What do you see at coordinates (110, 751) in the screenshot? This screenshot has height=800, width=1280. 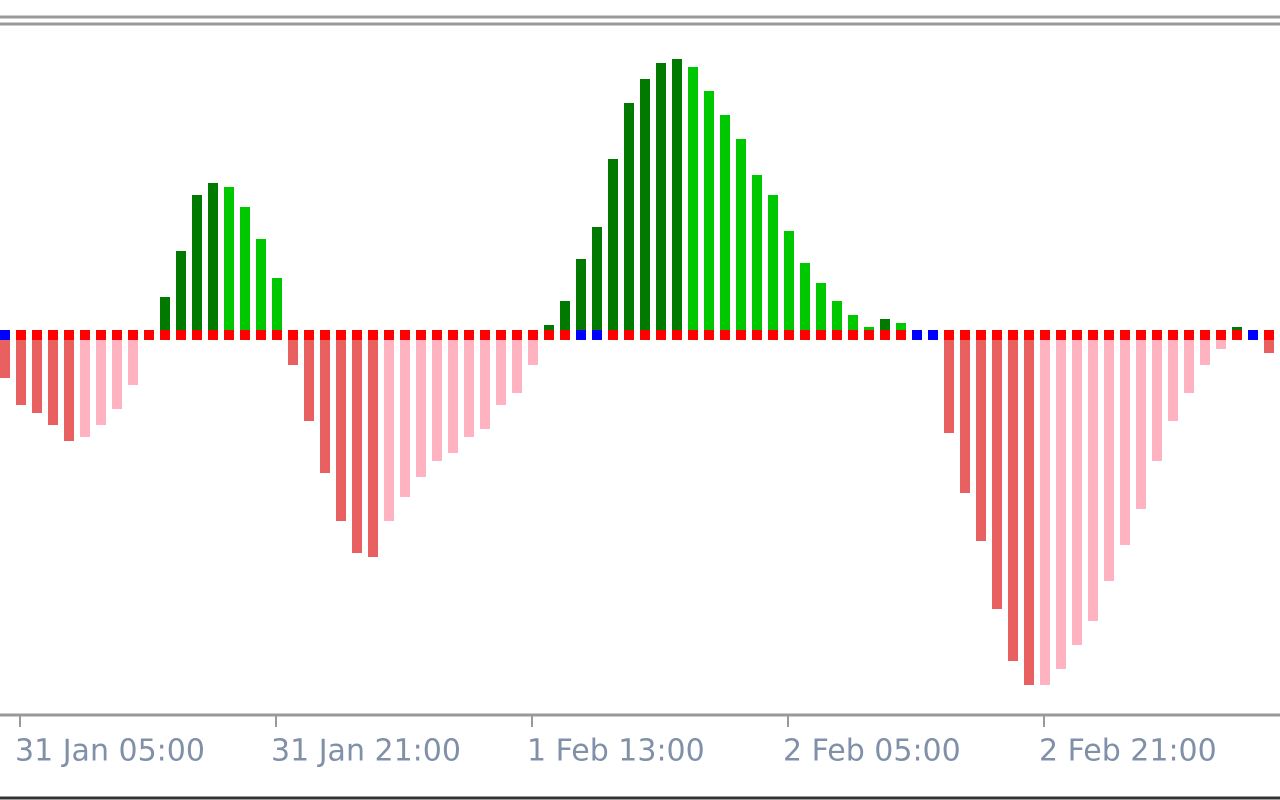 I see `x-tick-label: 31 Jan 05:00` at bounding box center [110, 751].